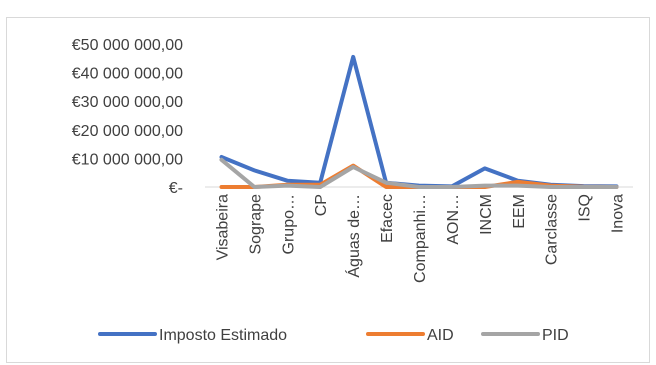 The width and height of the screenshot is (656, 365). I want to click on x-tick-label: ISQ, so click(585, 208).